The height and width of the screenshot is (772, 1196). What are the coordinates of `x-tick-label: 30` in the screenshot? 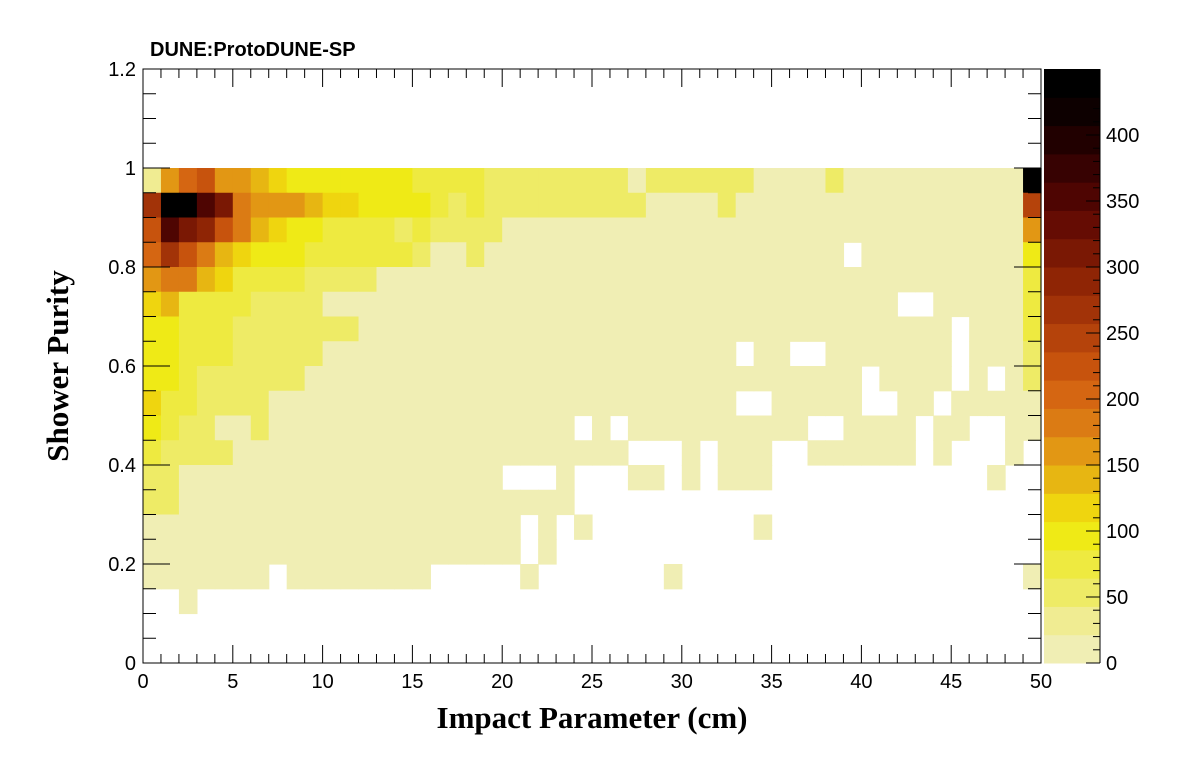 It's located at (682, 682).